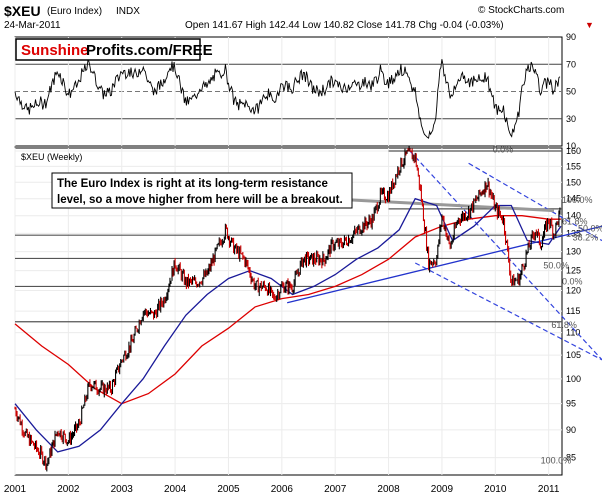  I want to click on x-tick-label: 2004, so click(175, 489).